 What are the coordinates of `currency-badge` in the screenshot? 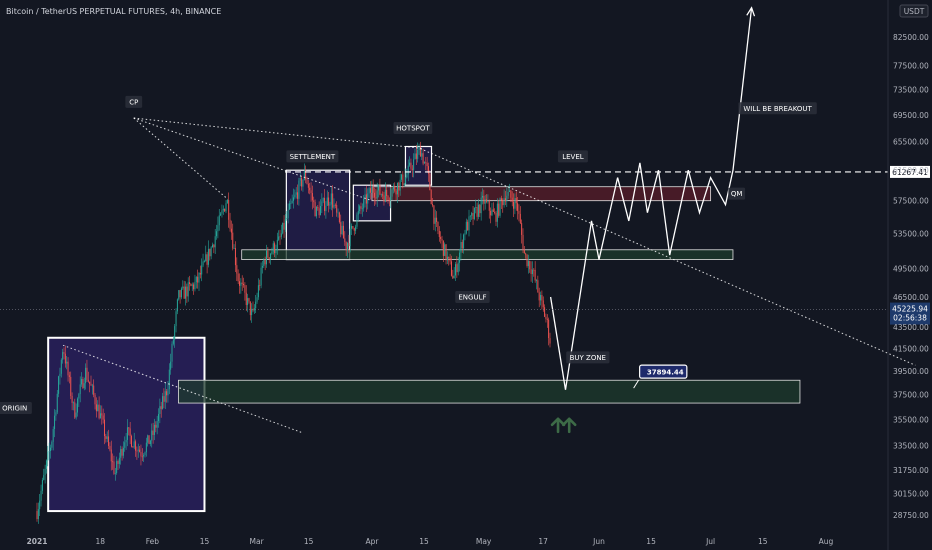 It's located at (914, 11).